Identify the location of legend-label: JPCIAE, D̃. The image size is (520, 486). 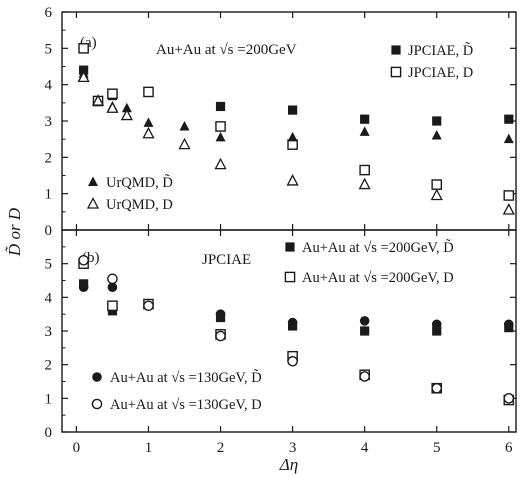
(440, 50).